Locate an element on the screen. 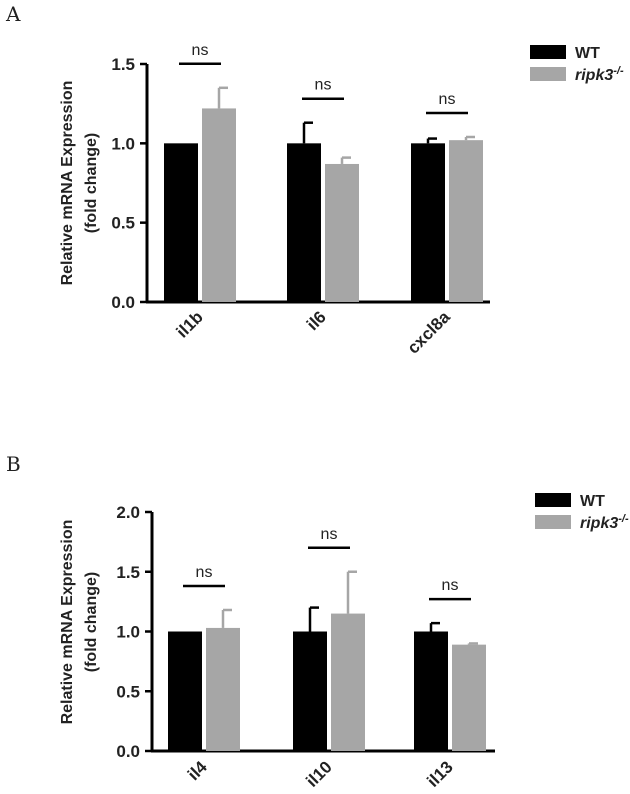  x-tick-label: il10 is located at coordinates (318, 773).